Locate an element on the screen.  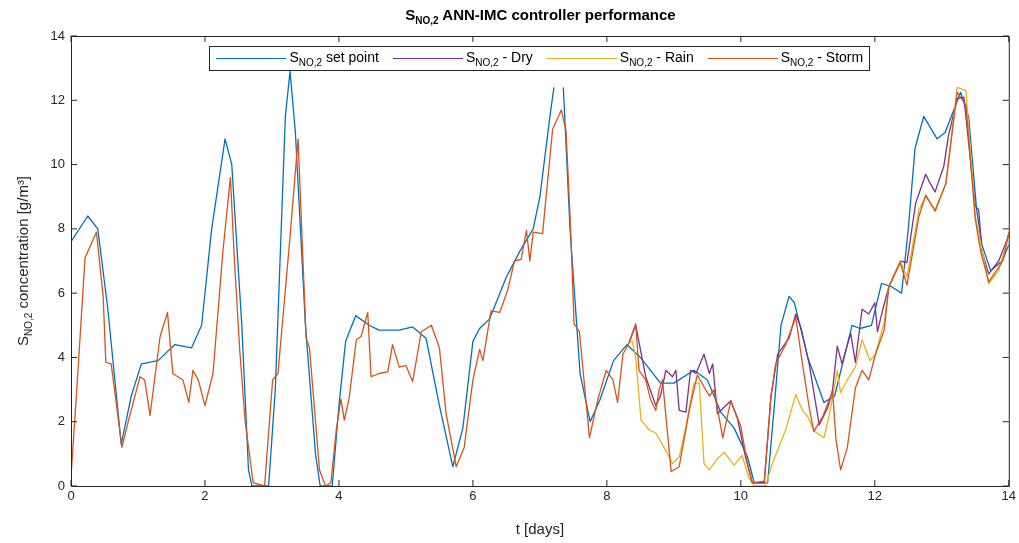
y-tick-label: 2 is located at coordinates (61, 421).